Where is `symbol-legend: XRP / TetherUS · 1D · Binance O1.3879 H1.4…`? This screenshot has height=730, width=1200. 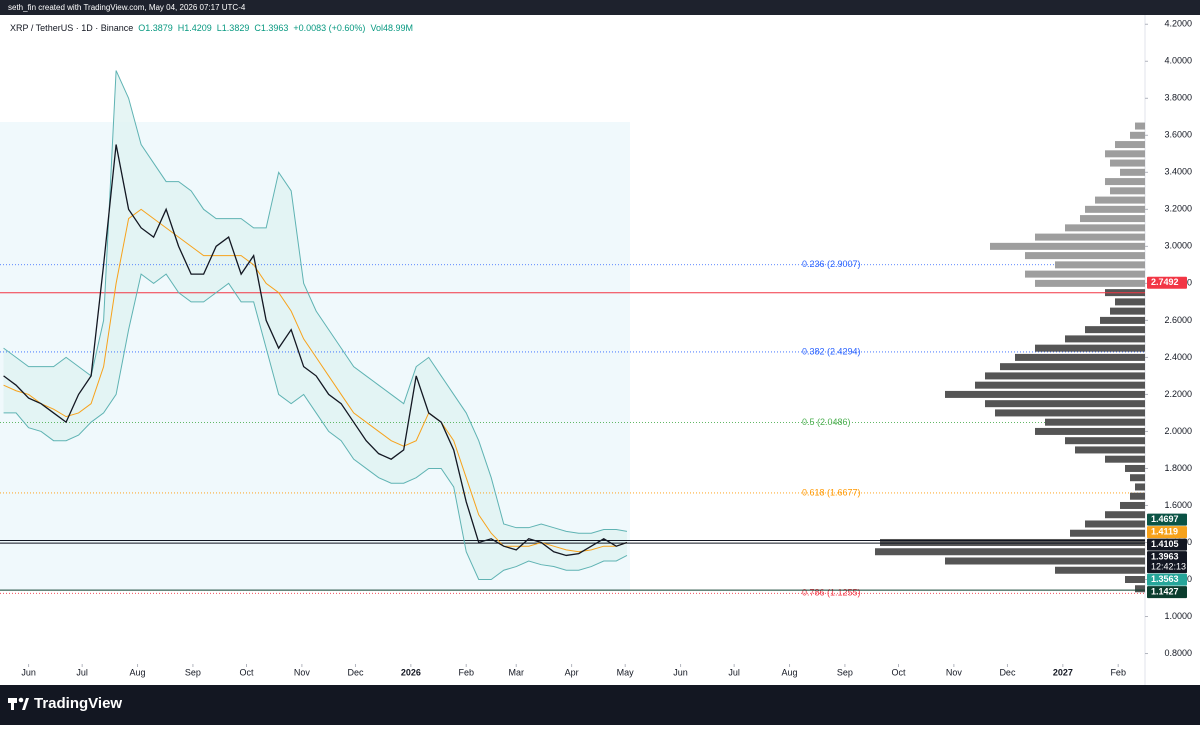 symbol-legend: XRP / TetherUS · 1D · Binance O1.3879 H1.4… is located at coordinates (211, 28).